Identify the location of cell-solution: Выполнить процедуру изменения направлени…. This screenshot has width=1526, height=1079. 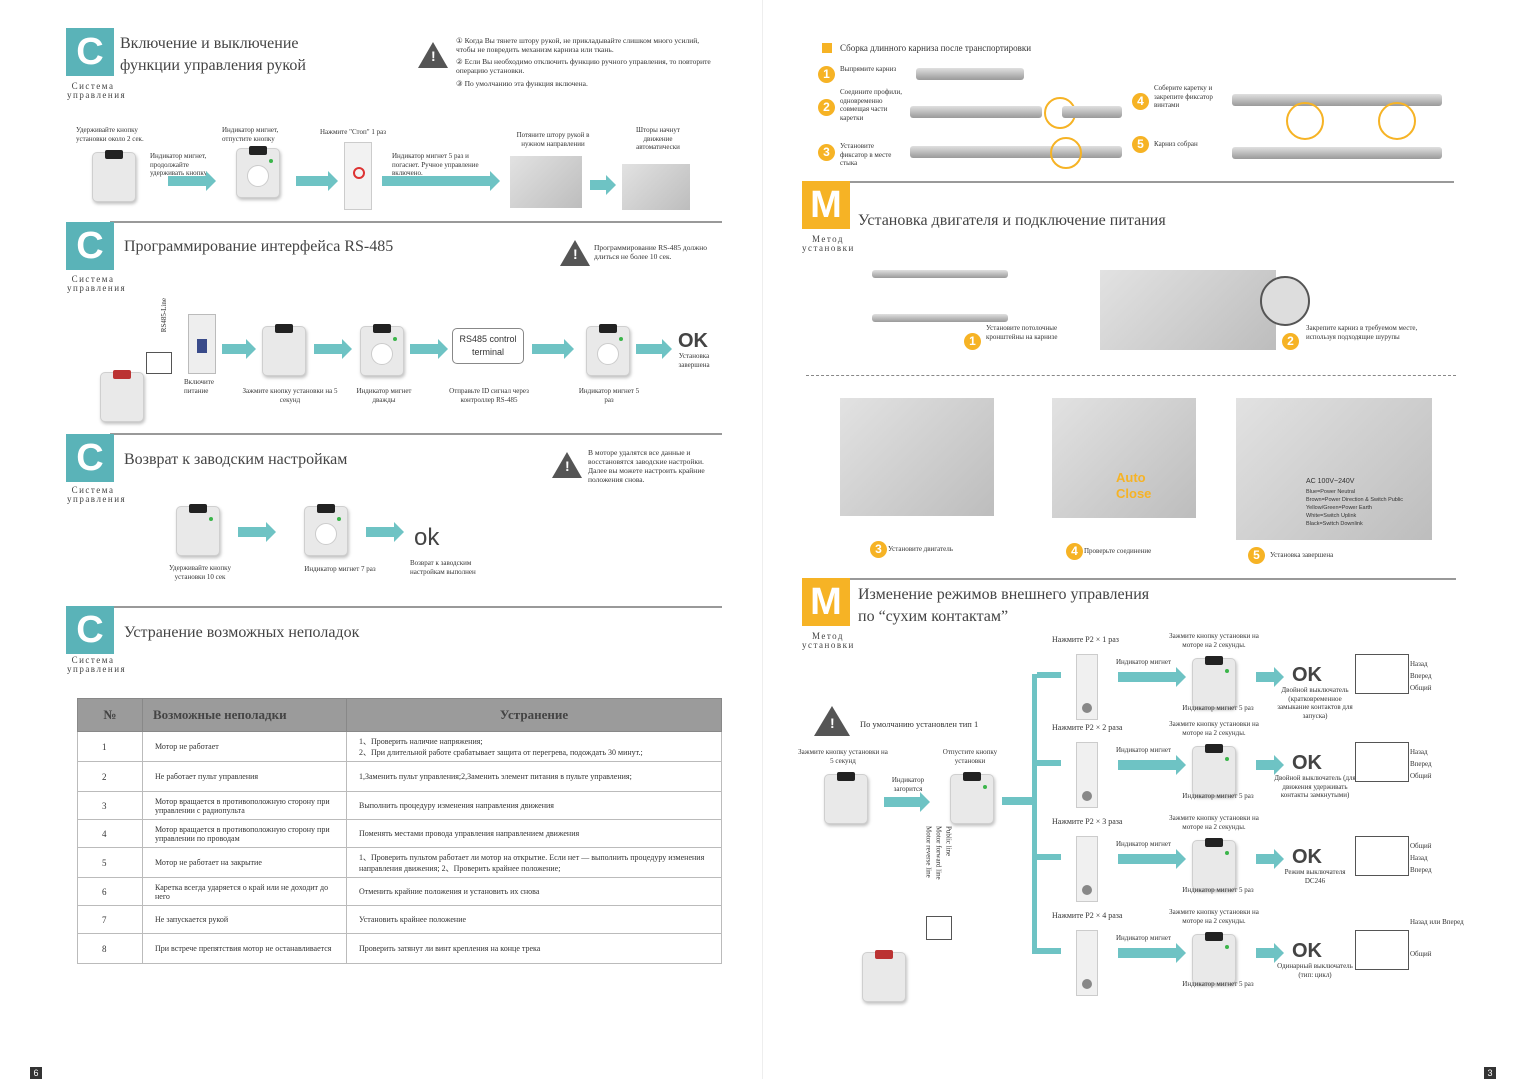
(534, 805).